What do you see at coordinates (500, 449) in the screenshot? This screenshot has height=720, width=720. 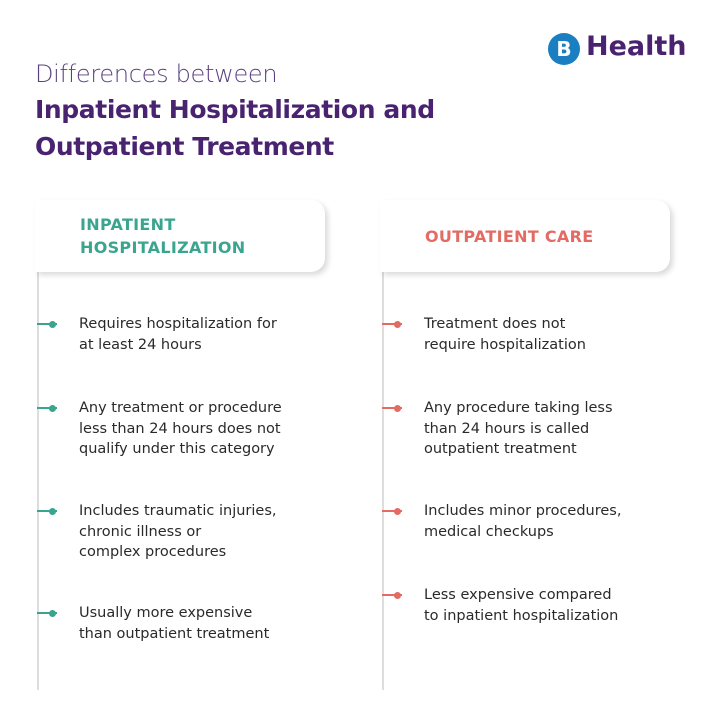 I see `item-line: outpatient treatment` at bounding box center [500, 449].